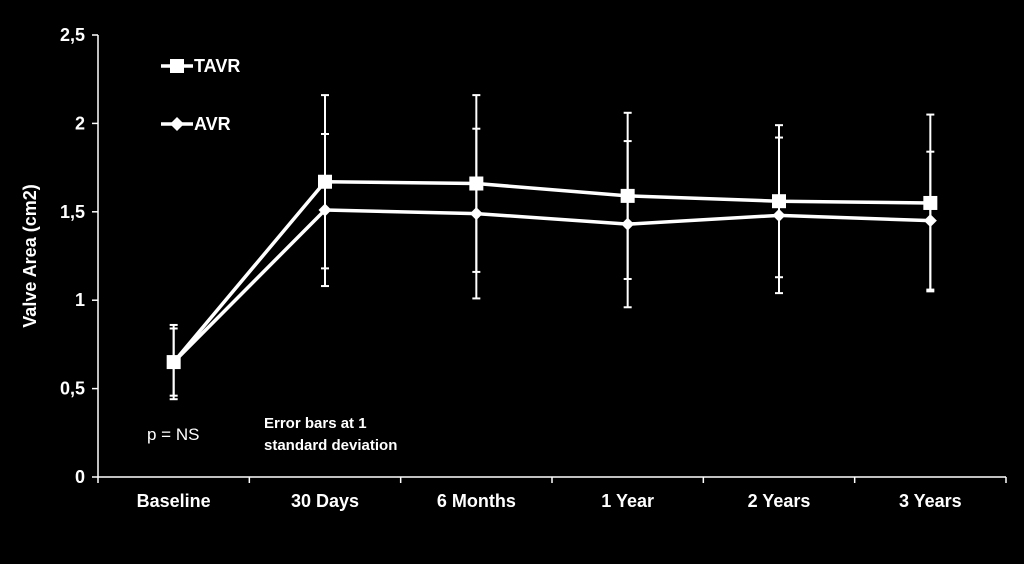  I want to click on legend-label-tavr: TAVR, so click(217, 66).